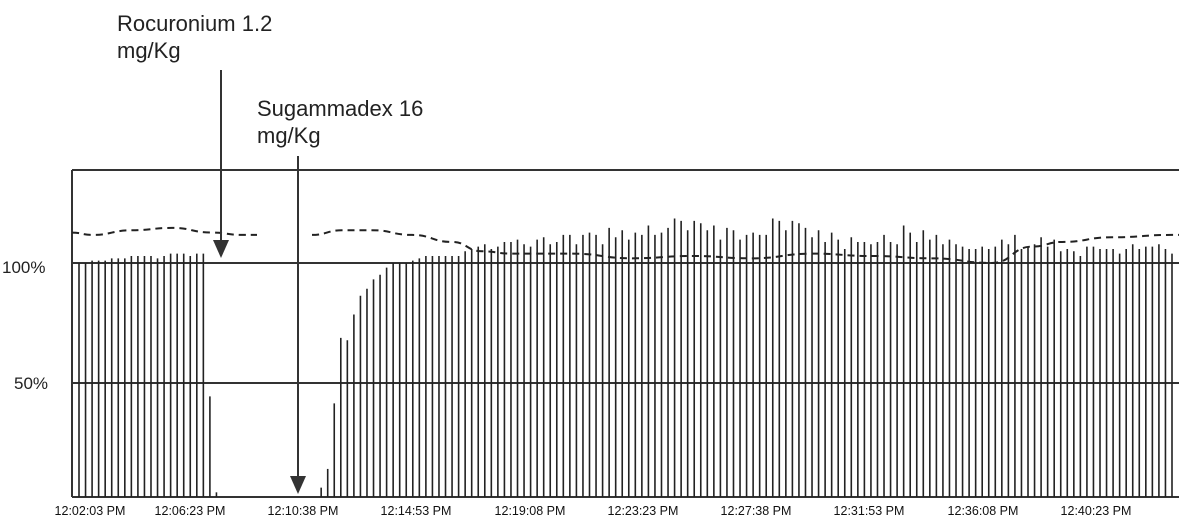 The image size is (1179, 521). Describe the element at coordinates (194, 37) in the screenshot. I see `annotation-rocuronium: Rocuronium 1.2 mg/Kg` at that location.